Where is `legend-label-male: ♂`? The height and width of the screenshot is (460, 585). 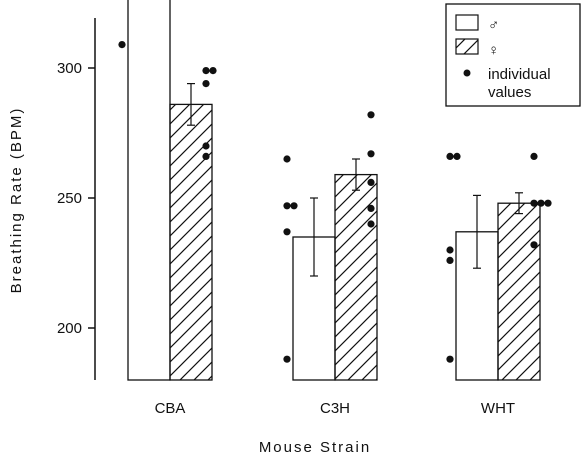
legend-label-male: ♂ is located at coordinates (493, 25).